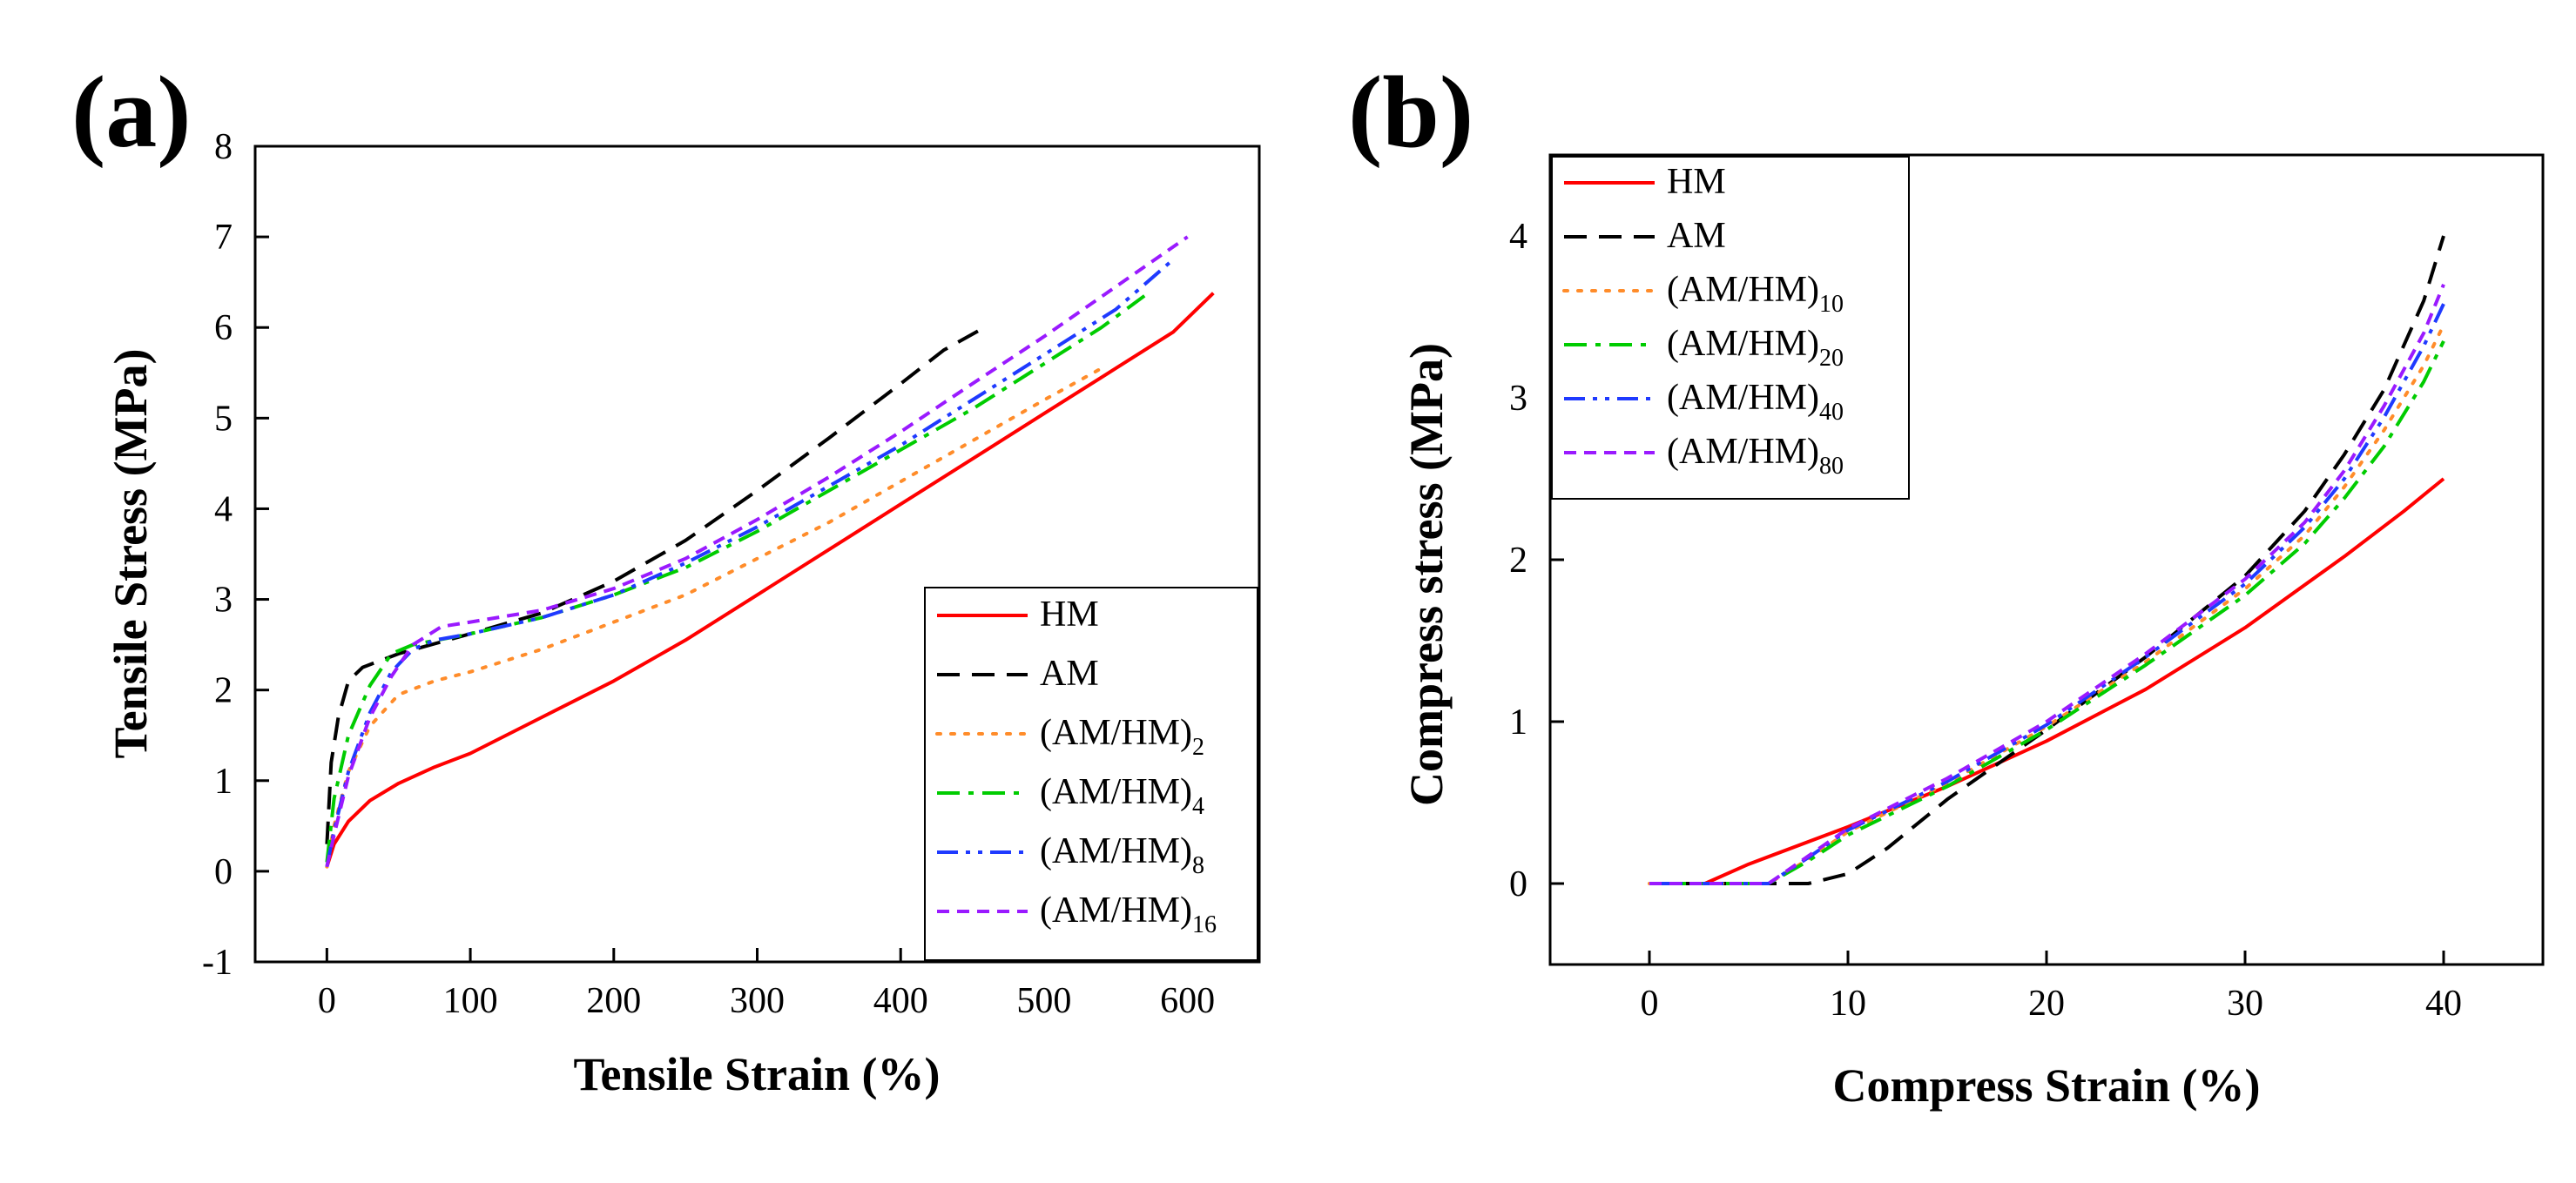 This screenshot has height=1183, width=2576. Describe the element at coordinates (1831, 467) in the screenshot. I see `panel-b-legend-label-sub: 80` at that location.